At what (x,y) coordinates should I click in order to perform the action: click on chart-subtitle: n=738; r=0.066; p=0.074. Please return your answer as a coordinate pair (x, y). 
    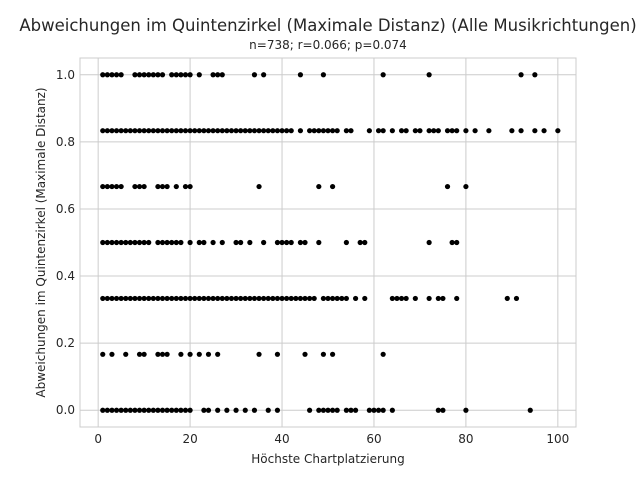
    Looking at the image, I should click on (328, 45).